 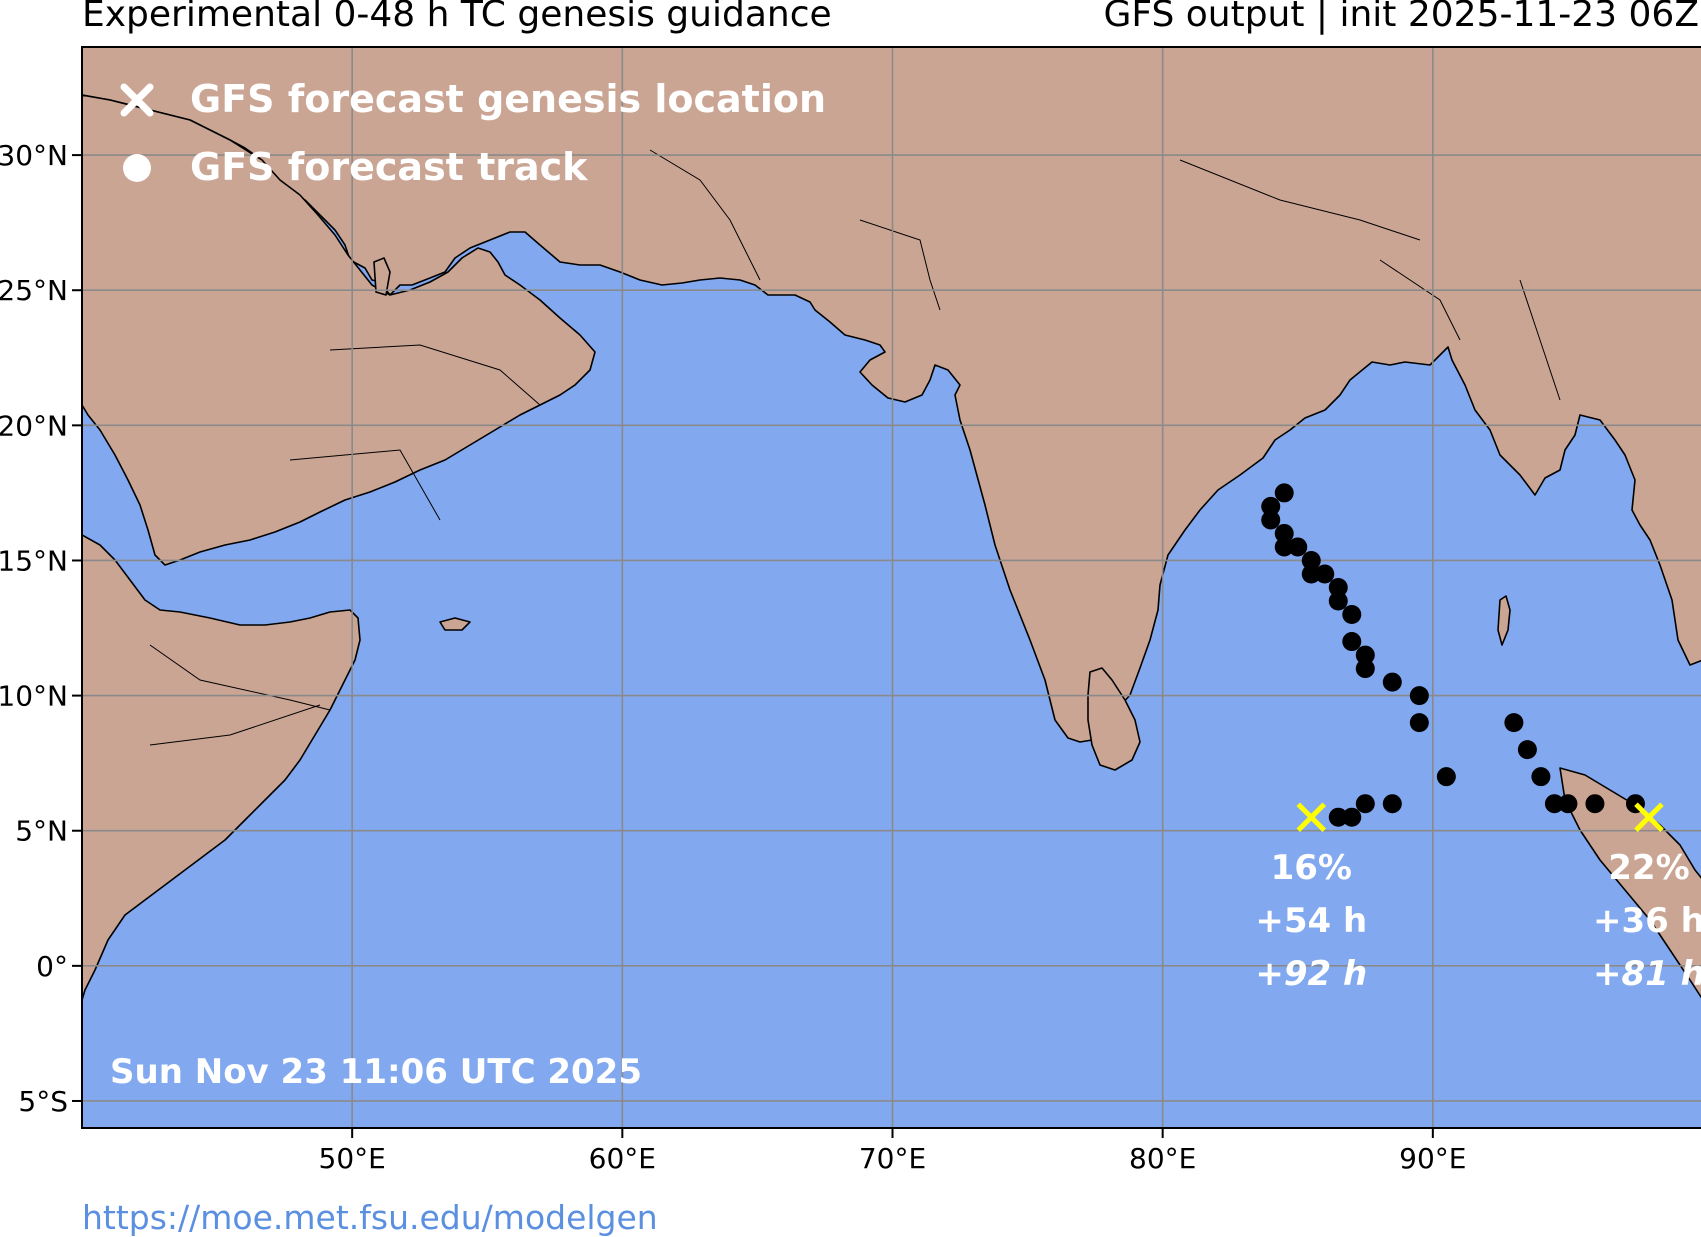 What do you see at coordinates (137, 100) in the screenshot?
I see `genesis-x-icon` at bounding box center [137, 100].